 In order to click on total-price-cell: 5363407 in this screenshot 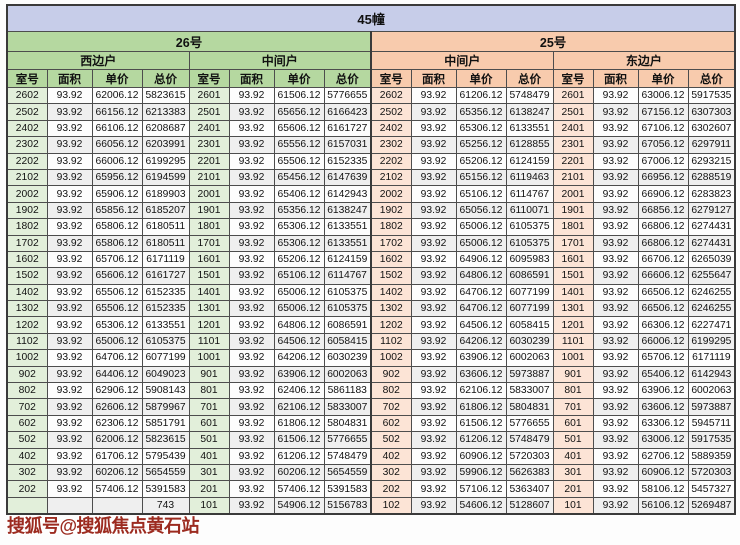, I will do `click(529, 489)`.